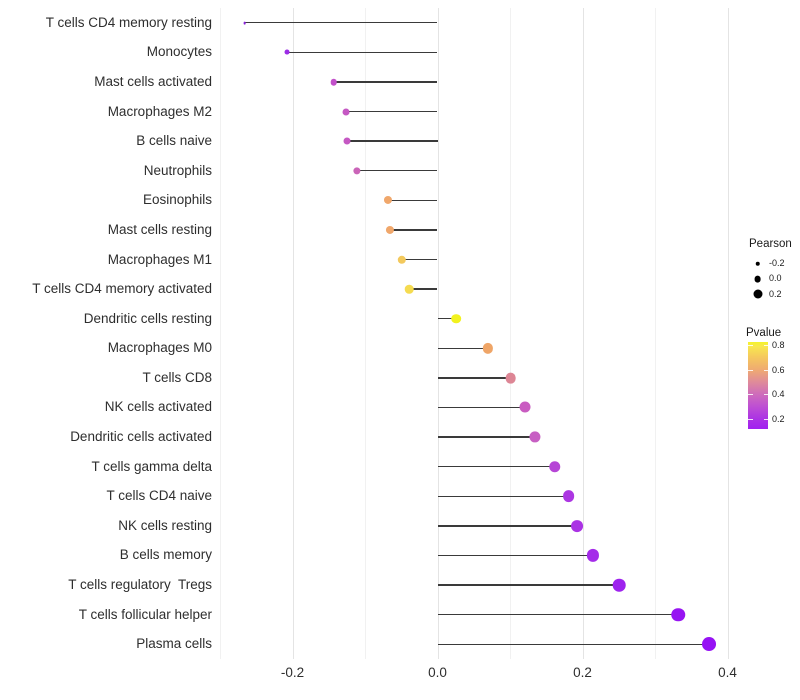 The height and width of the screenshot is (700, 800). I want to click on y-axis-label: B cells naive, so click(174, 141).